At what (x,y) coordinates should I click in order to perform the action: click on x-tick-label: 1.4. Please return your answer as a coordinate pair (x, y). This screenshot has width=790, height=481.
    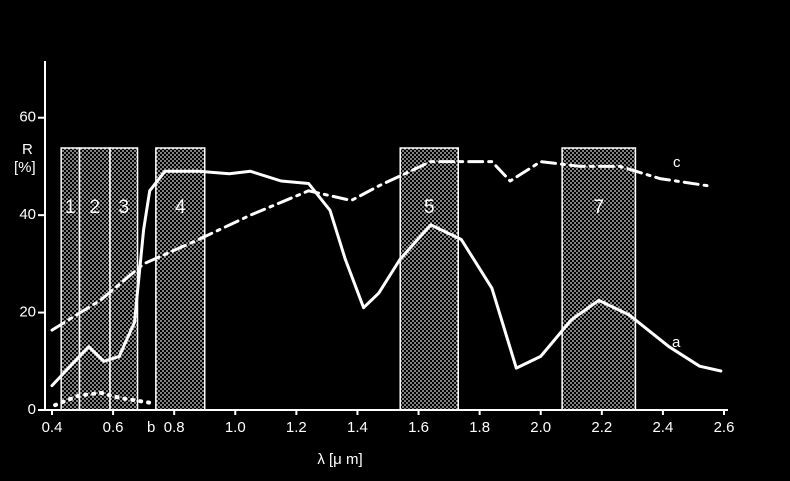
    Looking at the image, I should click on (357, 427).